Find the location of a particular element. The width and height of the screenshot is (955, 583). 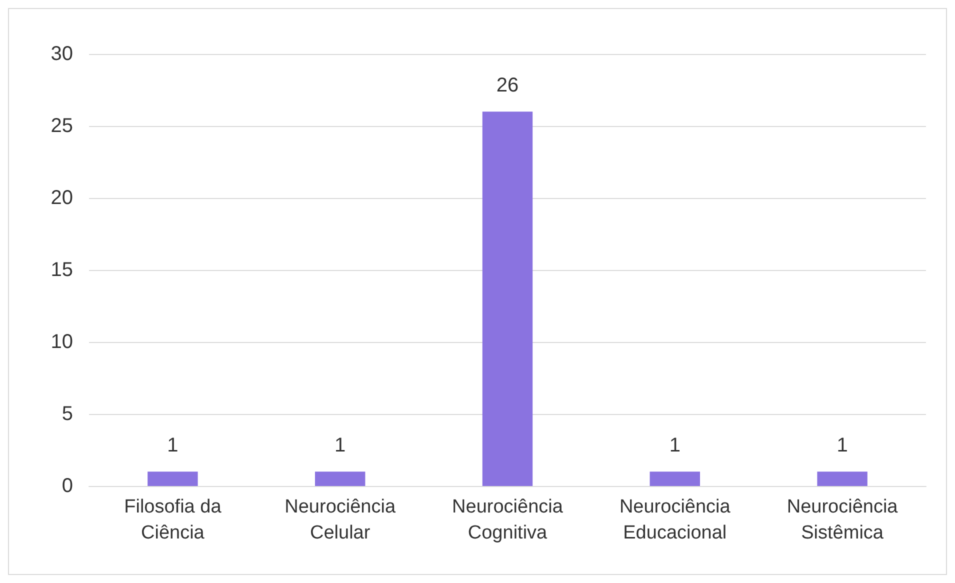

y-tick-label: 10 is located at coordinates (61, 342).